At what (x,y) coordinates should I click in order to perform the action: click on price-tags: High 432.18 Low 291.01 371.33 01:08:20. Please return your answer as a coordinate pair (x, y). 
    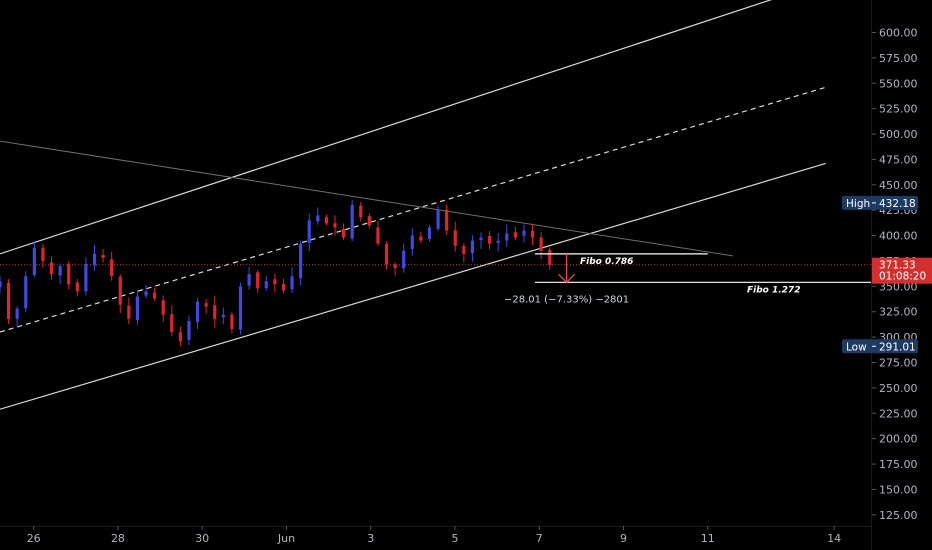
    Looking at the image, I should click on (887, 274).